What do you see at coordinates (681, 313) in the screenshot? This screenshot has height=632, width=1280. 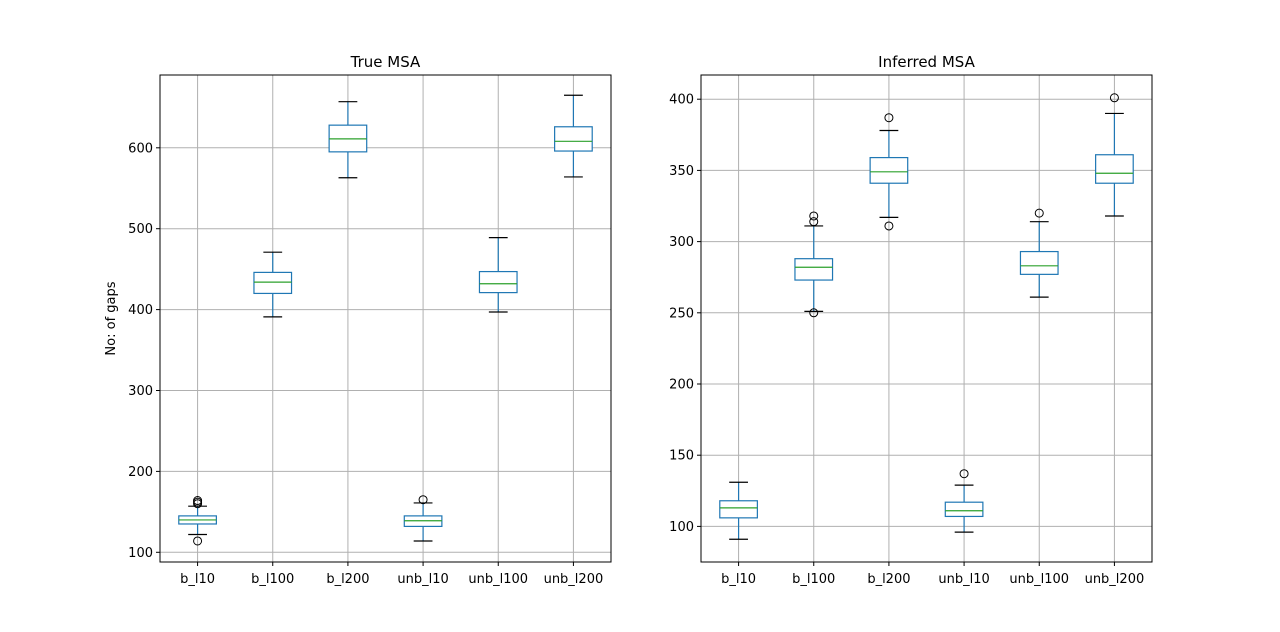 I see `y-tick-label: 250` at bounding box center [681, 313].